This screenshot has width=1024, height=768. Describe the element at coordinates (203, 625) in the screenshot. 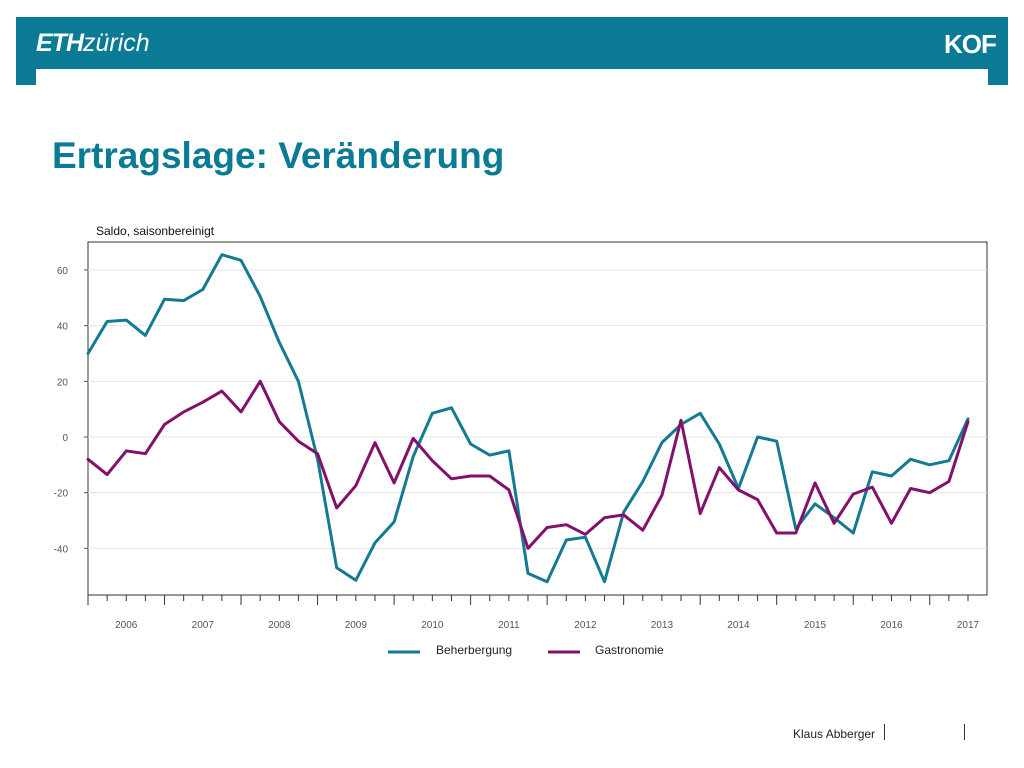

I see `x-tick-label: 2007` at that location.